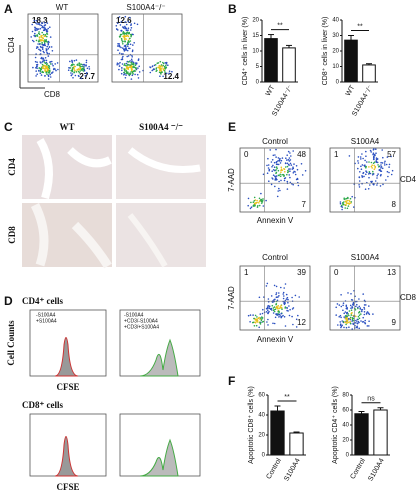 The width and height of the screenshot is (418, 500). What do you see at coordinates (246, 272) in the screenshot?
I see `quadrant-value: 1` at bounding box center [246, 272].